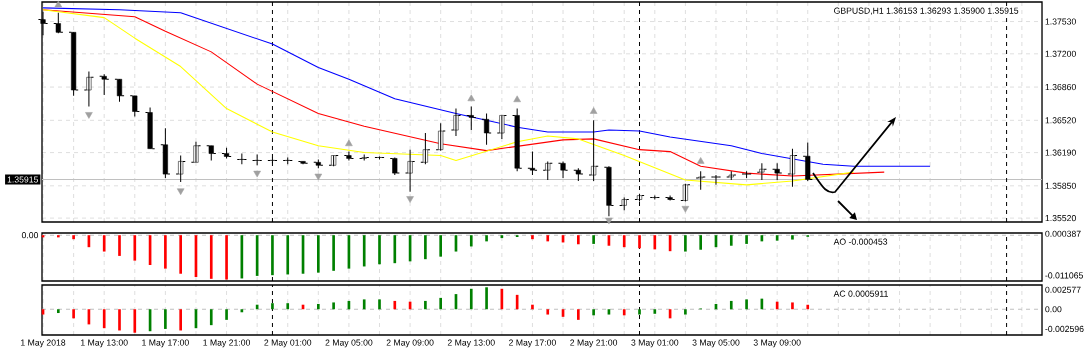 Image resolution: width=1091 pixels, height=357 pixels. What do you see at coordinates (1060, 53) in the screenshot?
I see `y-tick-label: 1.37200` at bounding box center [1060, 53].